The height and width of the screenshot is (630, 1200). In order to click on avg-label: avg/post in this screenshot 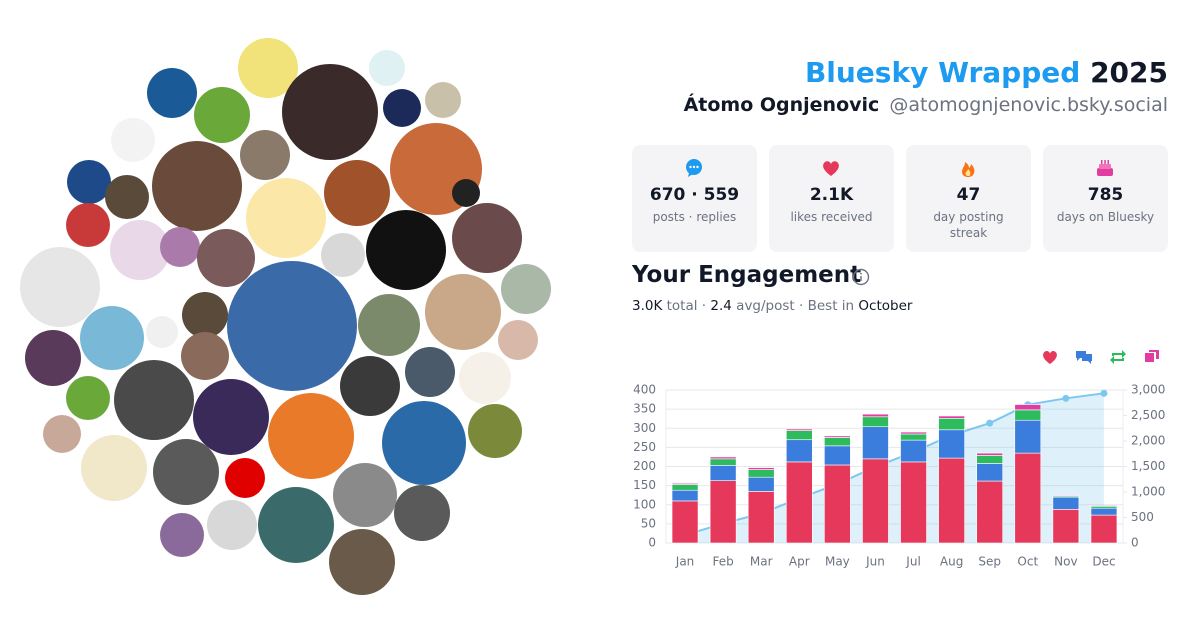, I will do `click(765, 306)`.